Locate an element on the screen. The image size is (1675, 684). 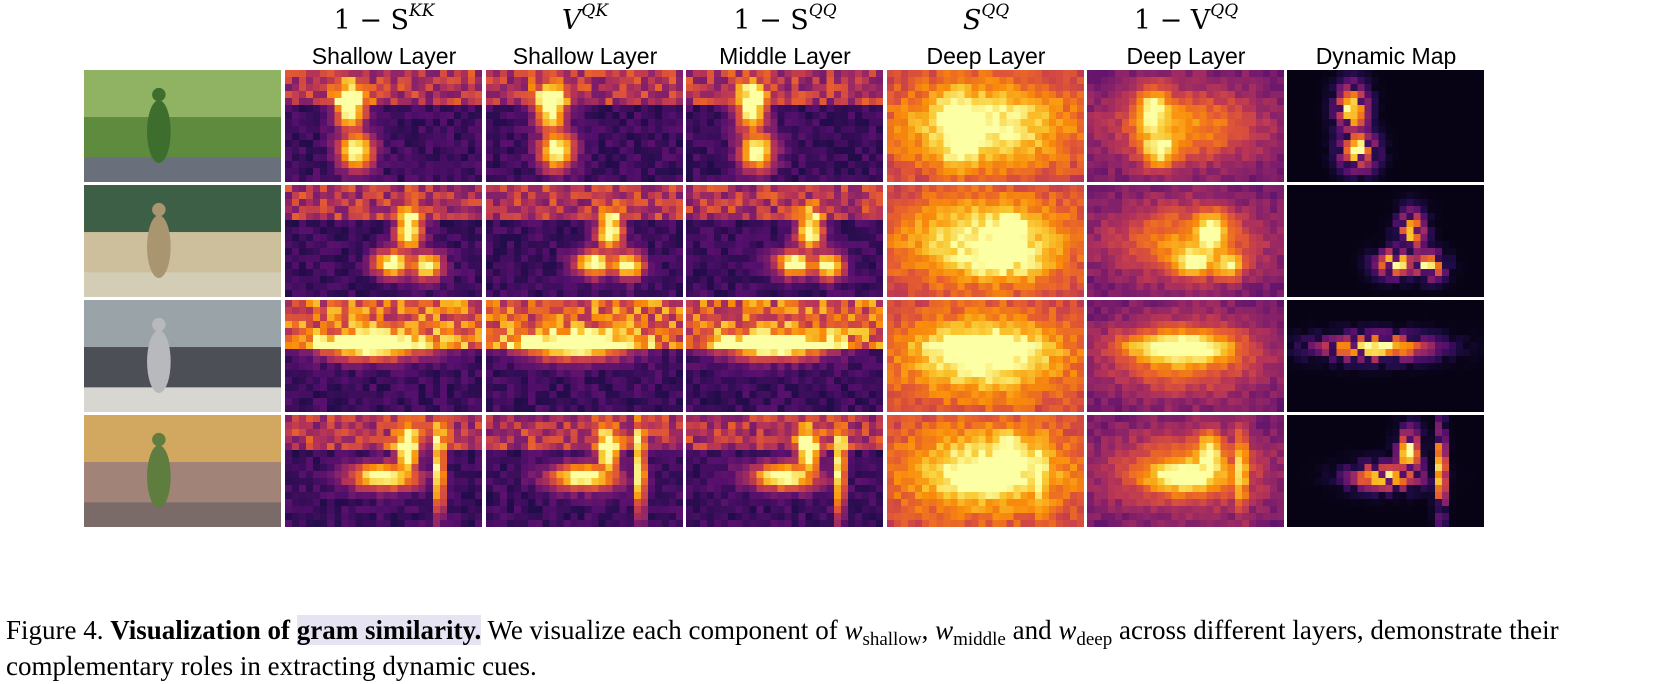
column-math-label: VQK is located at coordinates (585, 18).